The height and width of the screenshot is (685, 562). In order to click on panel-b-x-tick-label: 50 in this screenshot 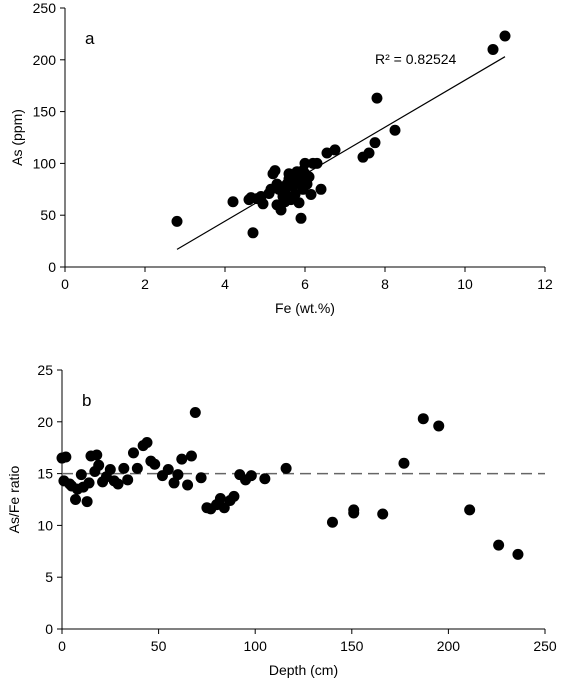, I will do `click(159, 646)`.